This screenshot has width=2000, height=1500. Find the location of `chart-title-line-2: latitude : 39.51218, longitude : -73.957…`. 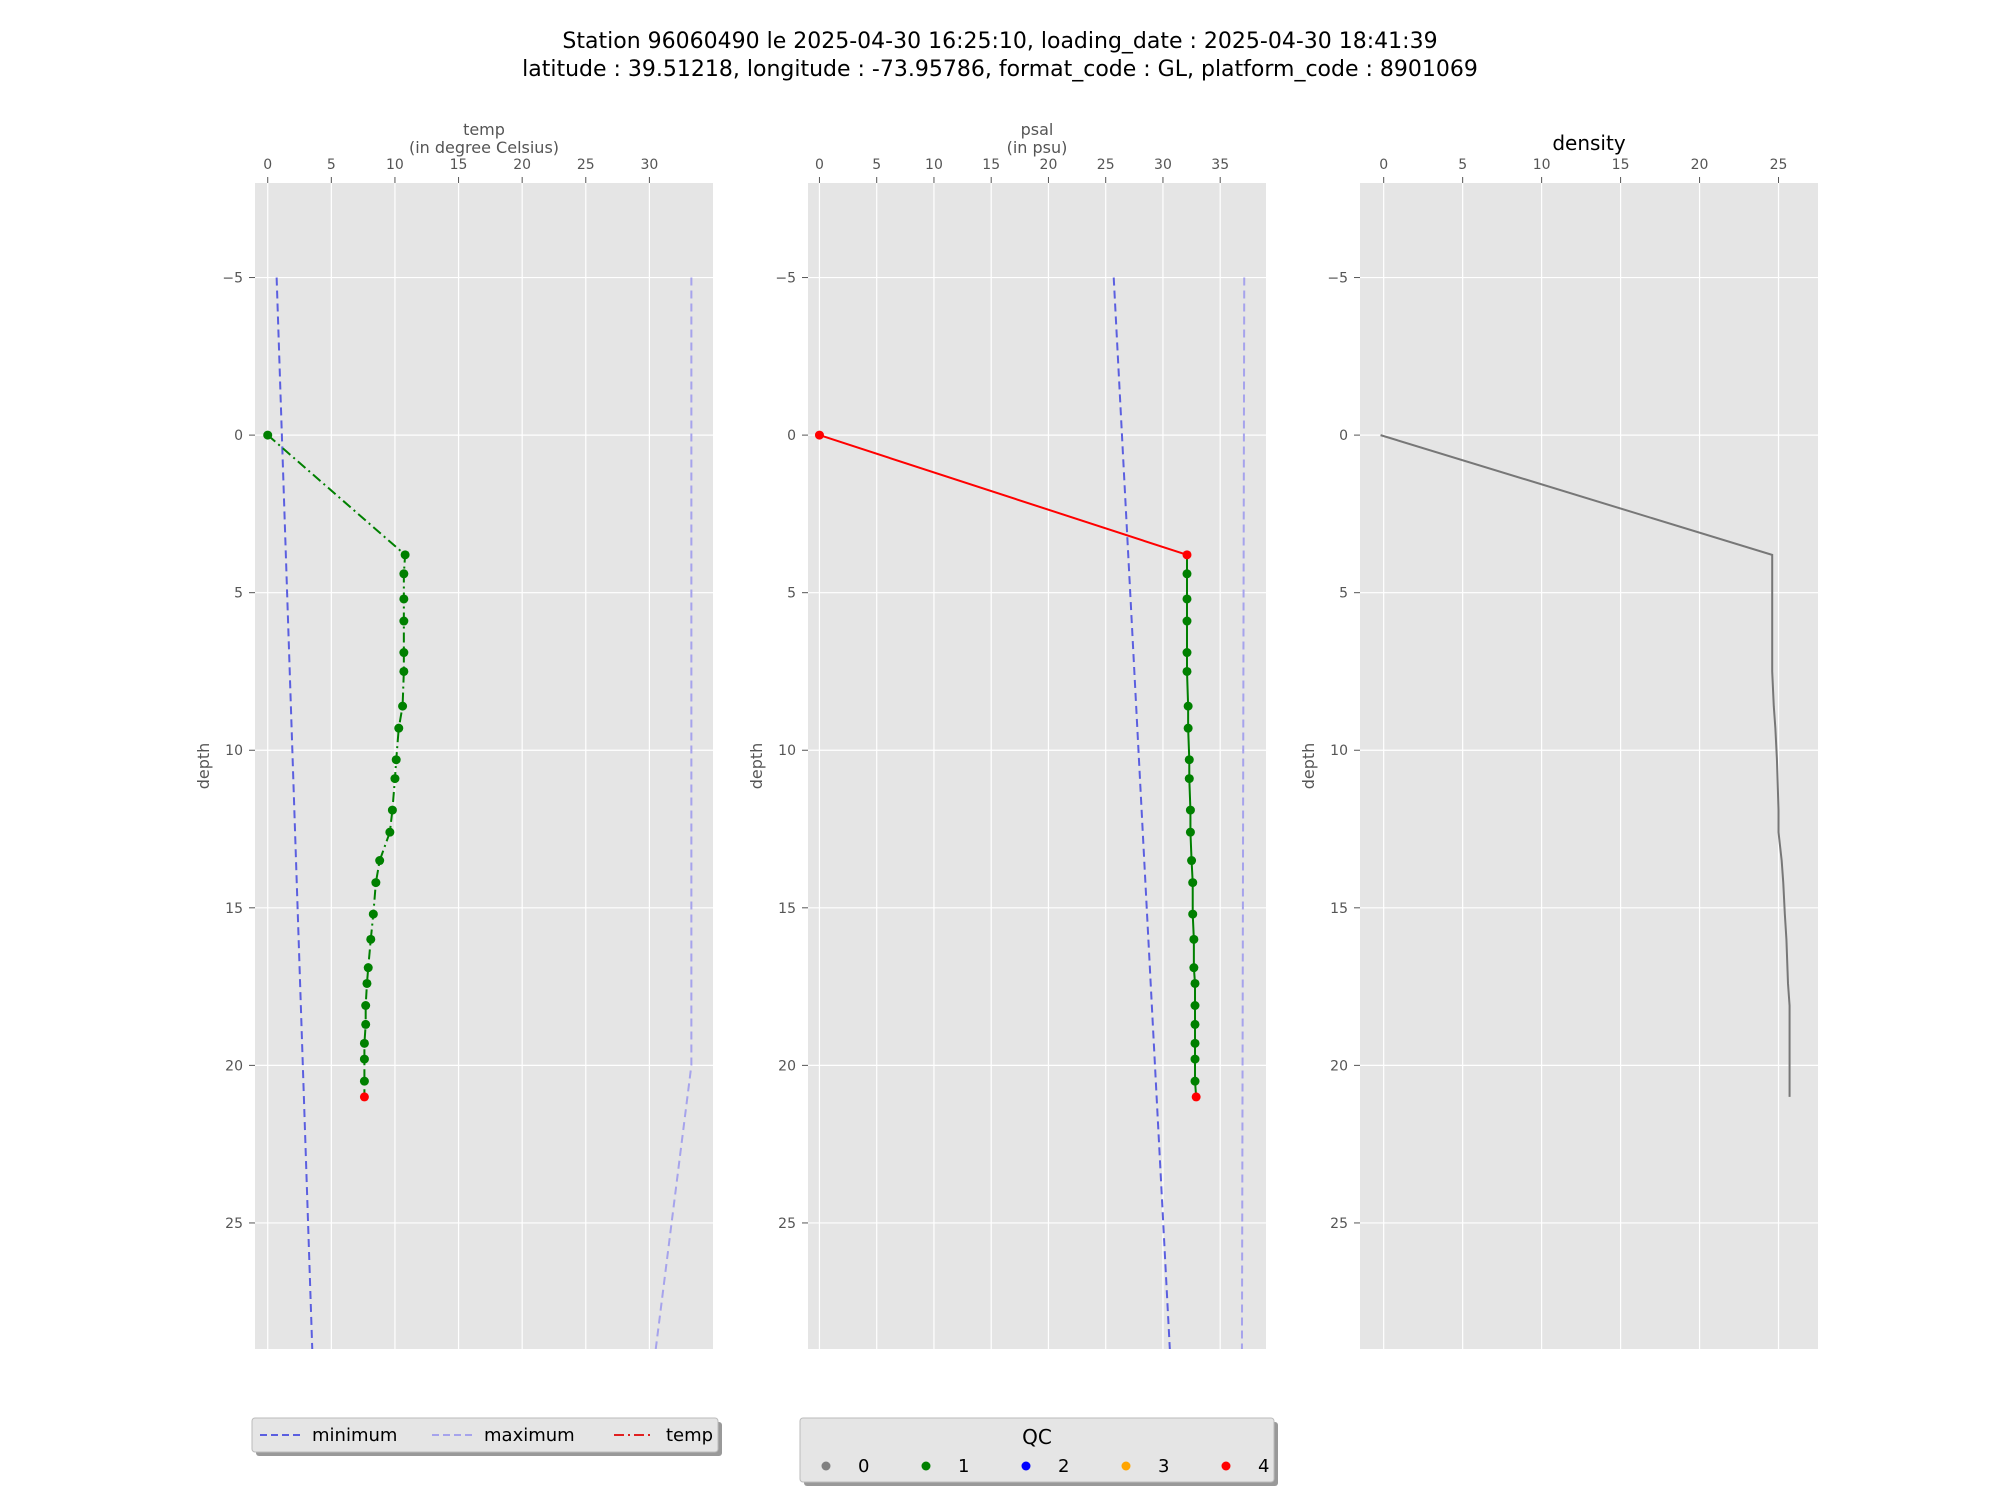

chart-title-line-2: latitude : 39.51218, longitude : -73.957… is located at coordinates (1000, 69).